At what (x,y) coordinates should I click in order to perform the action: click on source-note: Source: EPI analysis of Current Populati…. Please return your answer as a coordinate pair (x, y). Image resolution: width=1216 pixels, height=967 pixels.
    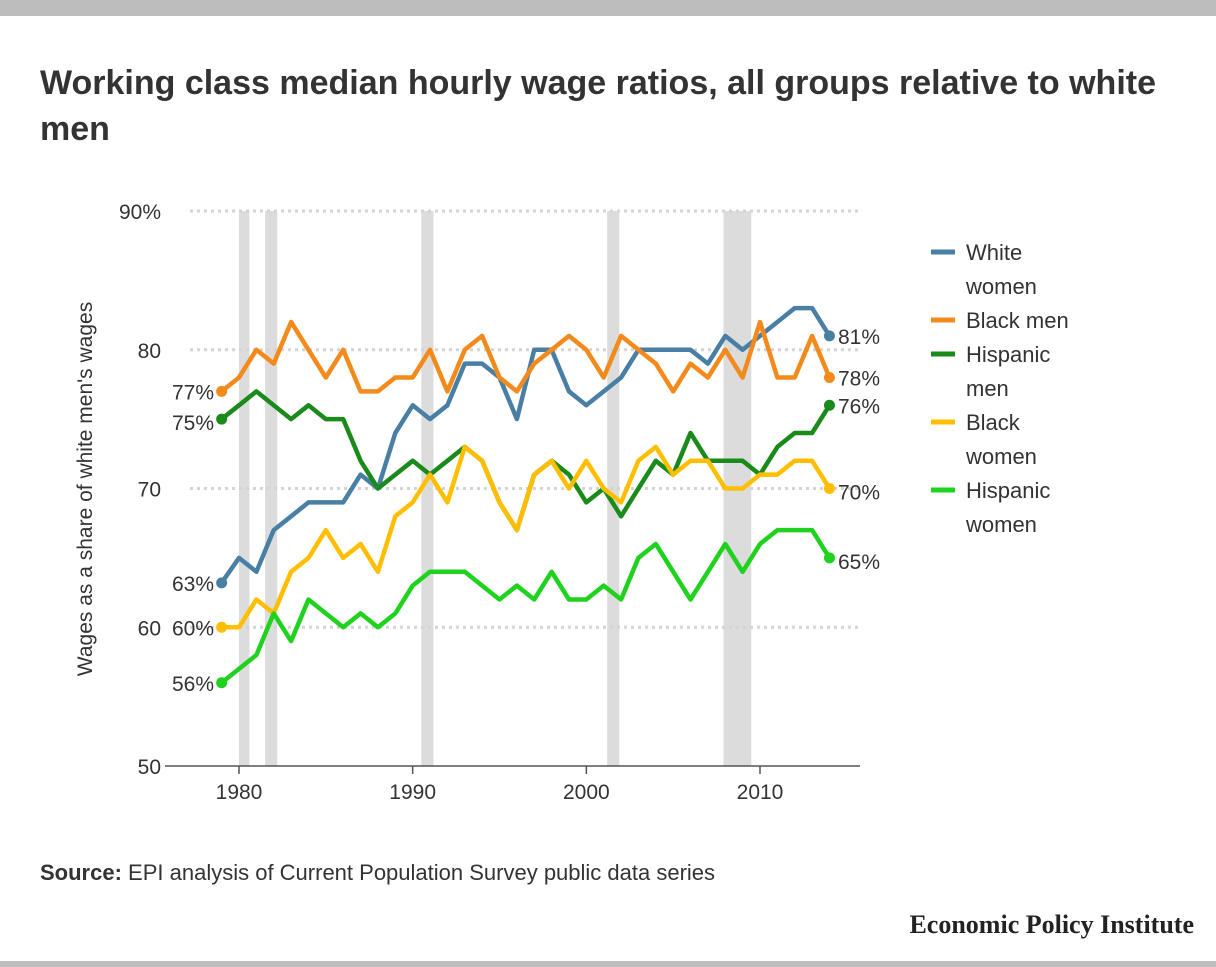
    Looking at the image, I should click on (377, 873).